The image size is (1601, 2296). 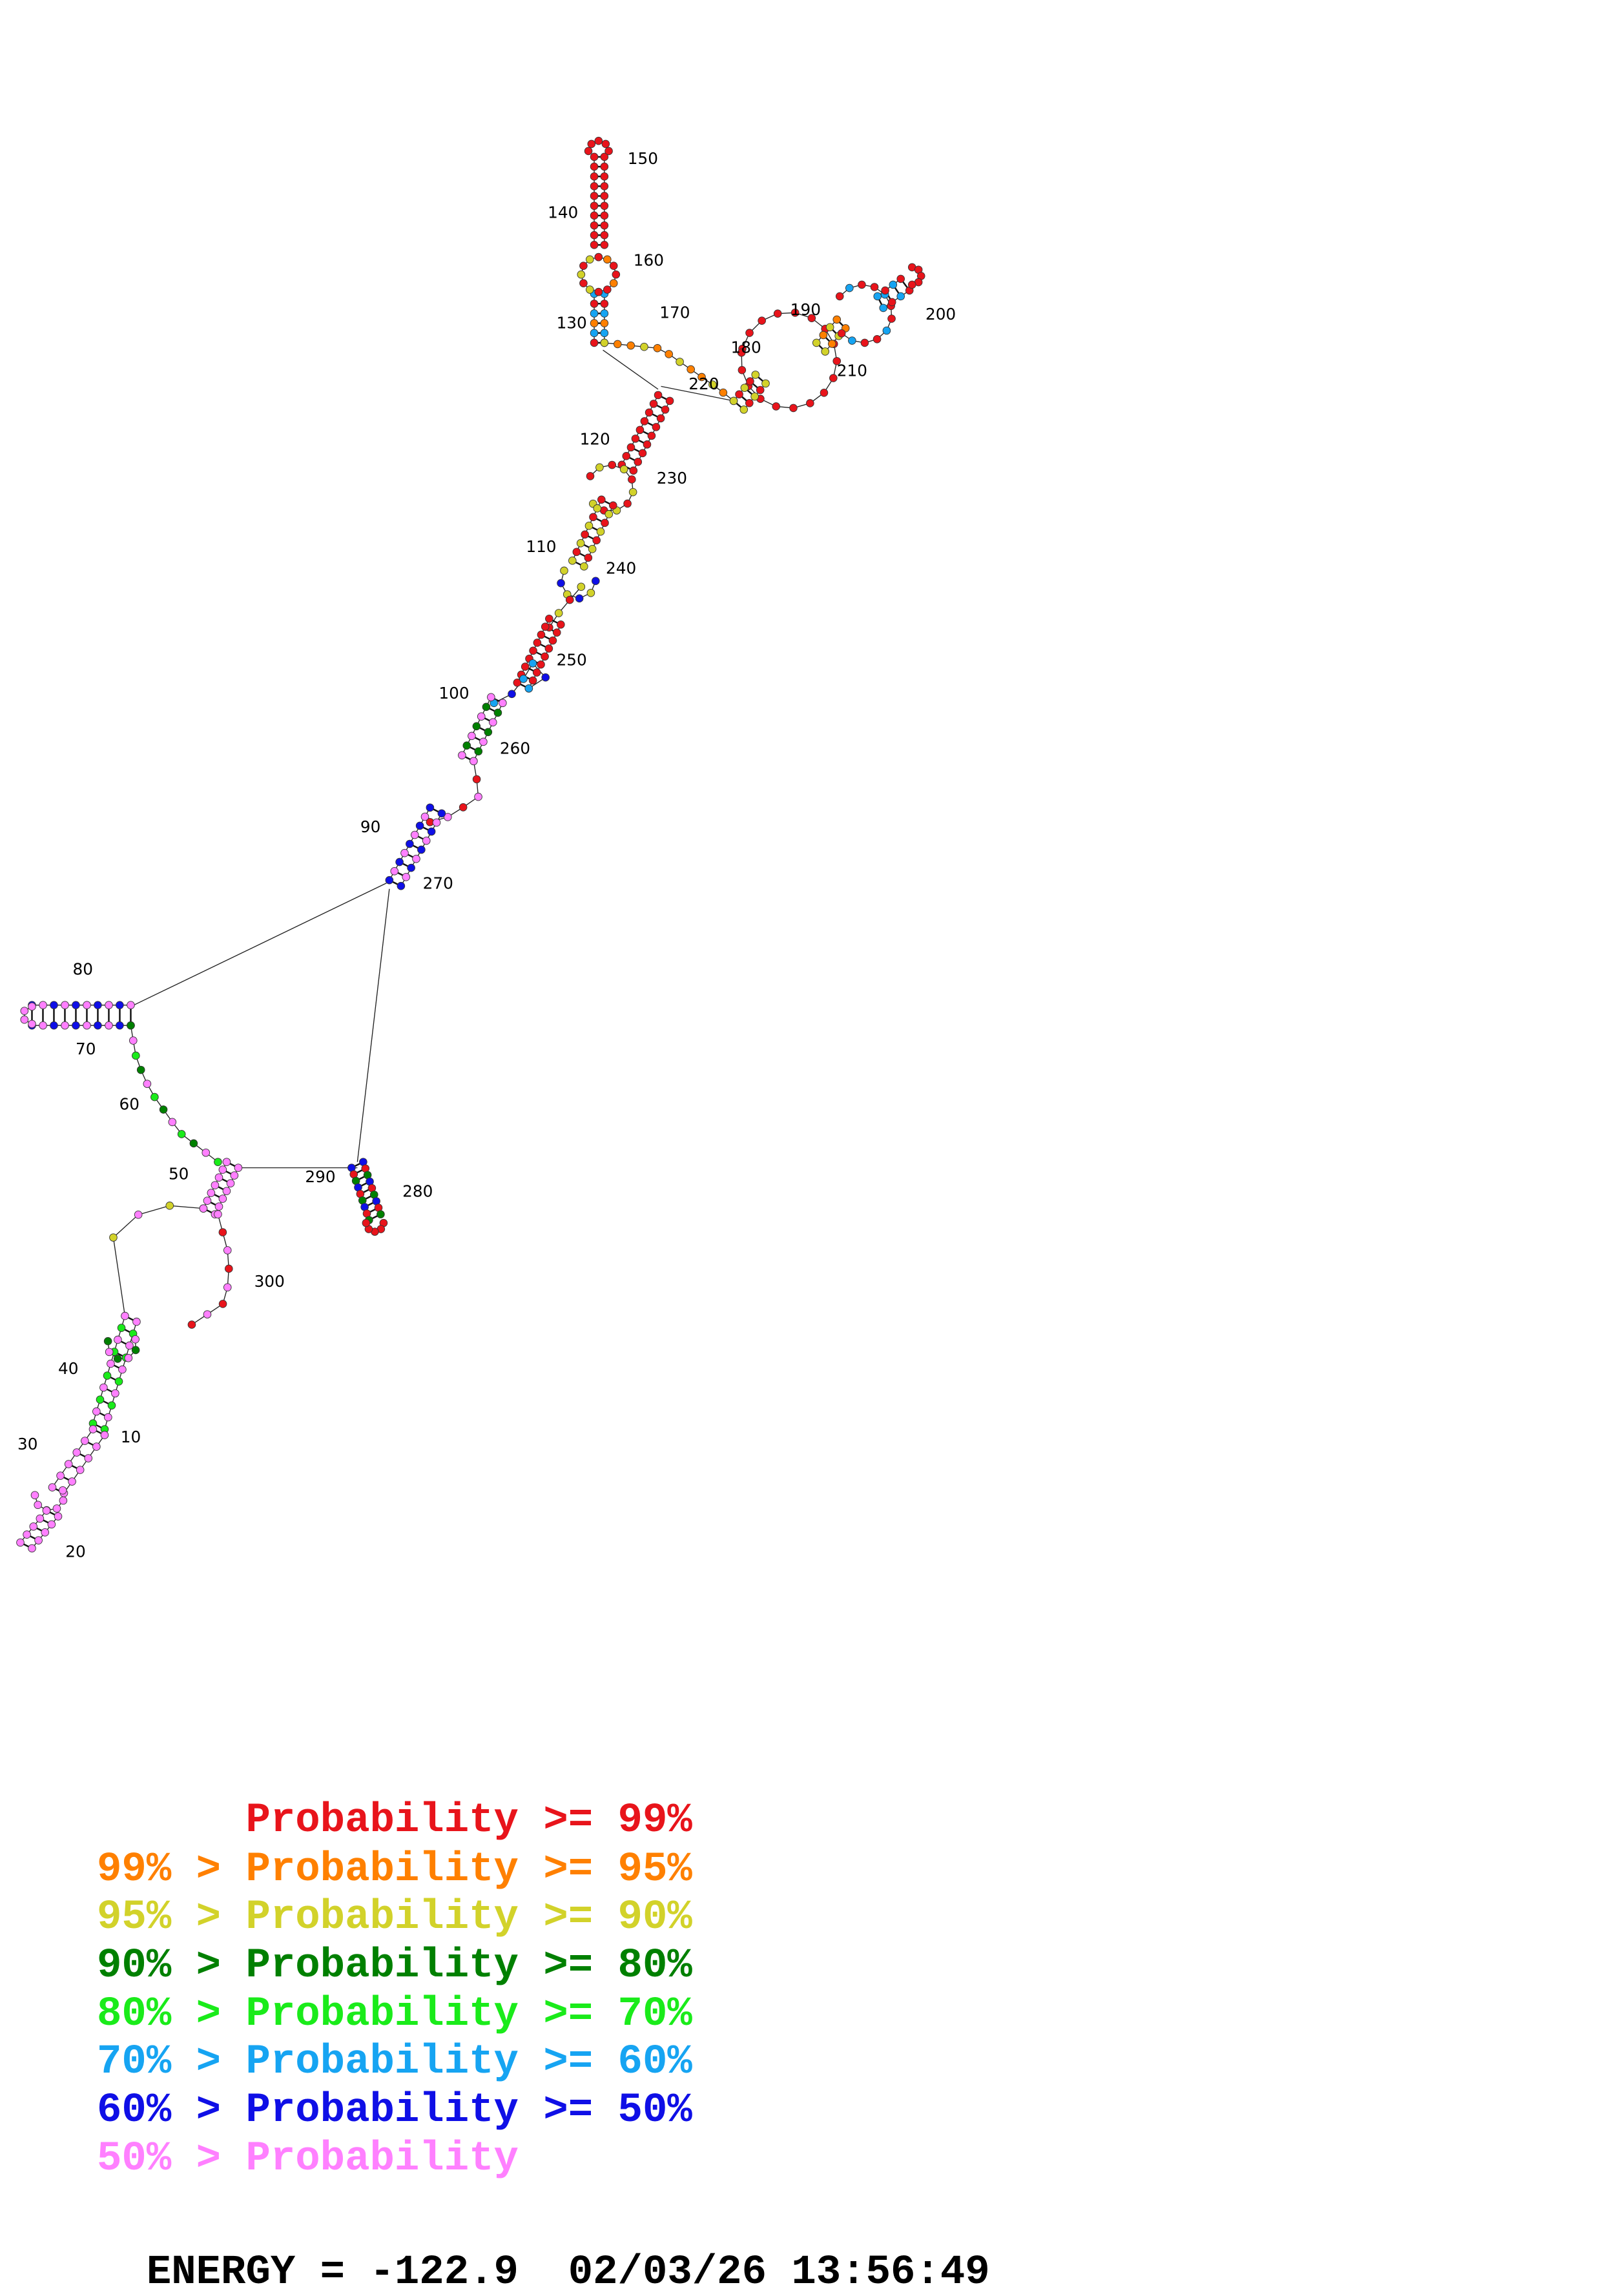 What do you see at coordinates (171, 2159) in the screenshot?
I see `legend-threshold: 50% >` at bounding box center [171, 2159].